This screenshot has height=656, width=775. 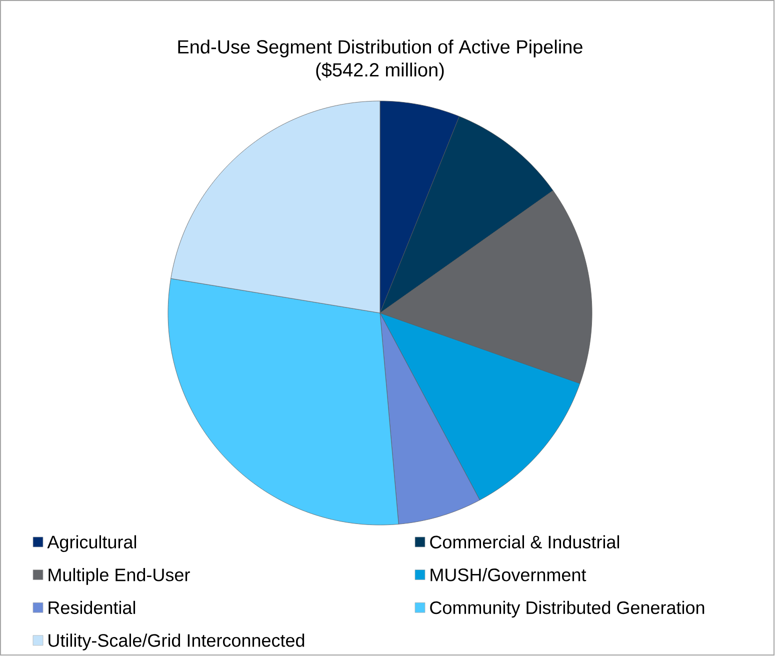 I want to click on chart-title: End-Use Segment Distribution of Active Pipeline, so click(x=380, y=49).